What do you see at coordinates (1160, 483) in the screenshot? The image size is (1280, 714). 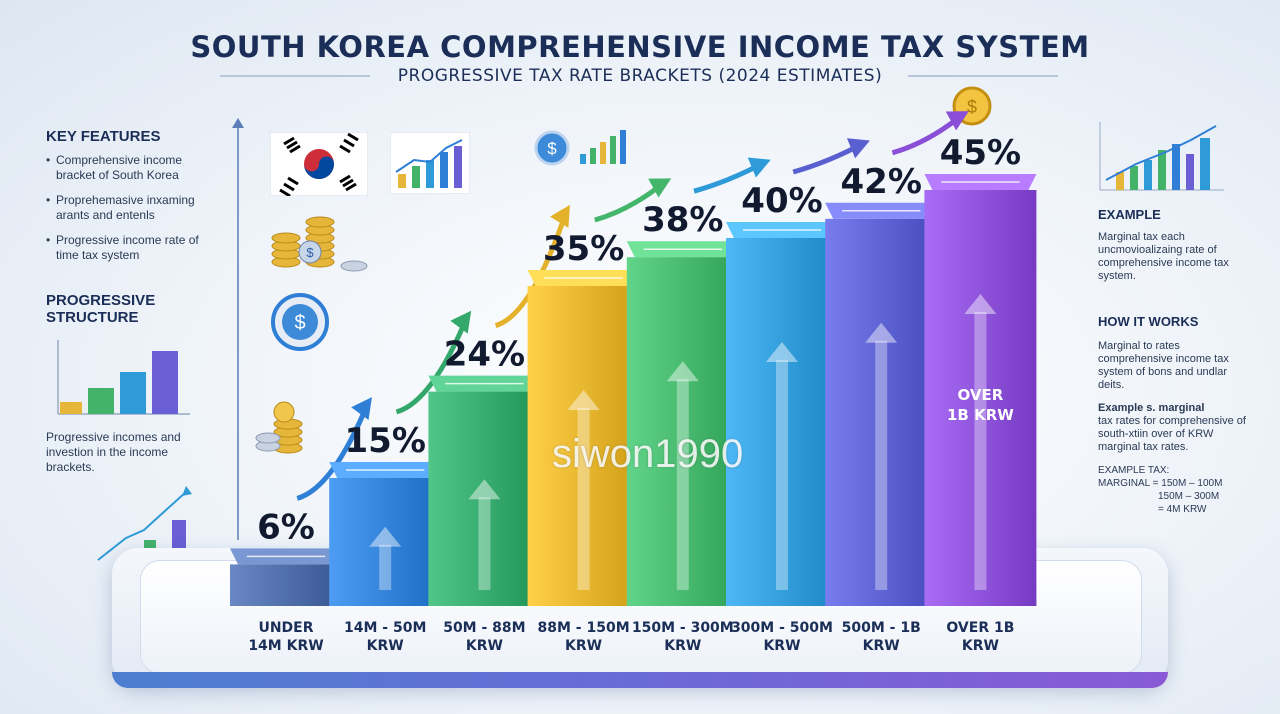 I see `example-tax-line: MARGINAL = 150M – 100M` at bounding box center [1160, 483].